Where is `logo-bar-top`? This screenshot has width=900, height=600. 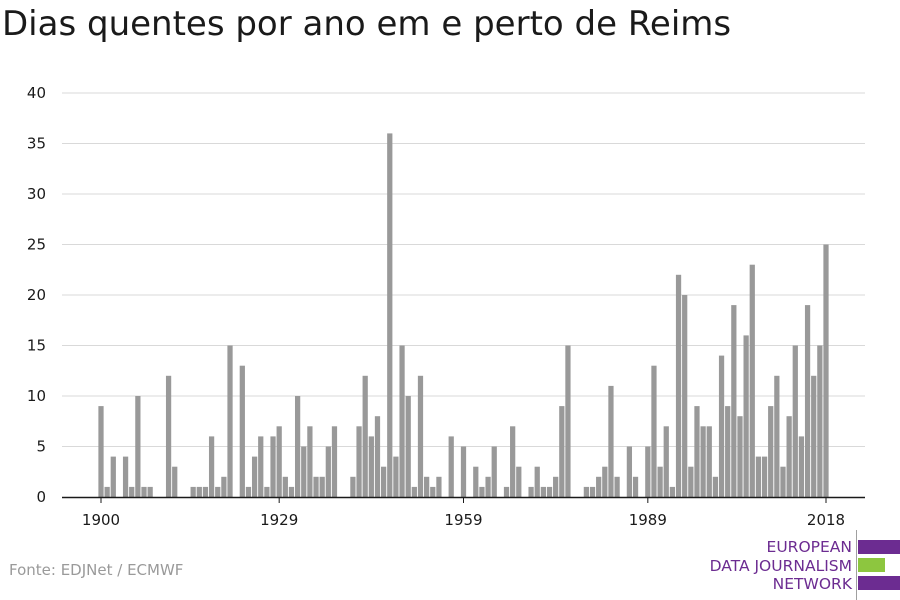 logo-bar-top is located at coordinates (879, 547).